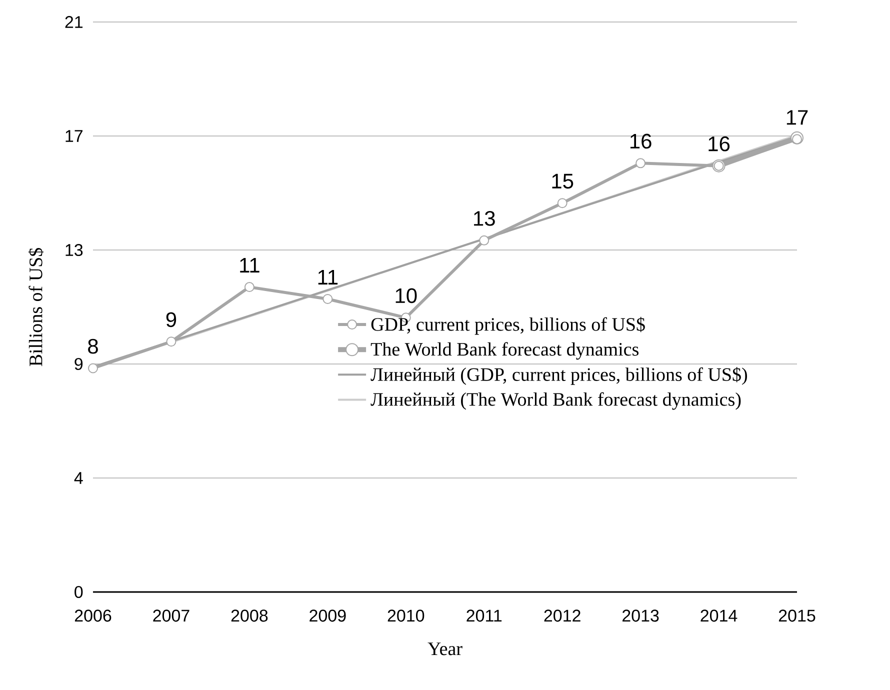 This screenshot has width=890, height=690. I want to click on legend-label: Линейный (The World Bank forecast dynamics), so click(555, 401).